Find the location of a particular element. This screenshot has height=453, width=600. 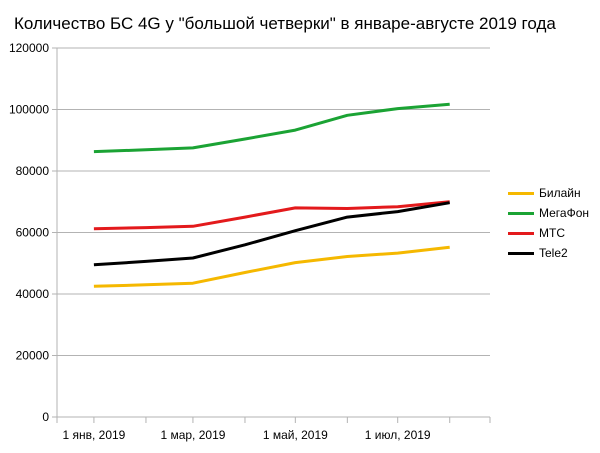

legend-label: Билайн is located at coordinates (560, 193).